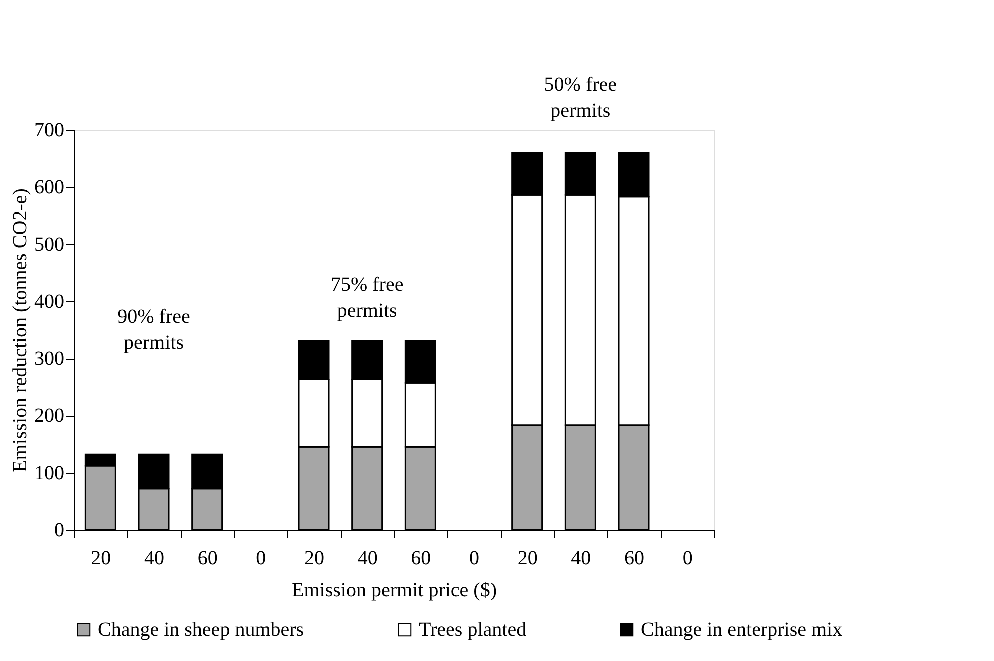  Describe the element at coordinates (49, 131) in the screenshot. I see `y-tick-label: 700` at that location.